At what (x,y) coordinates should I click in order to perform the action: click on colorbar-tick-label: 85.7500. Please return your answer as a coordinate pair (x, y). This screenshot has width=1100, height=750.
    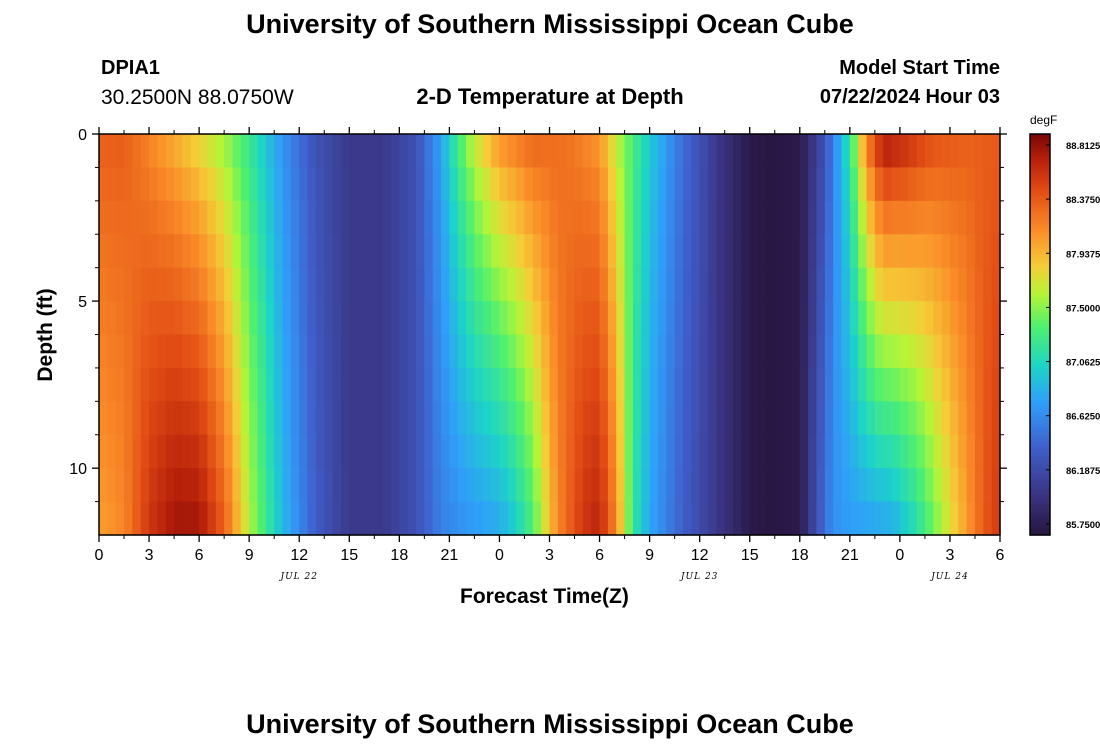
    Looking at the image, I should click on (1083, 525).